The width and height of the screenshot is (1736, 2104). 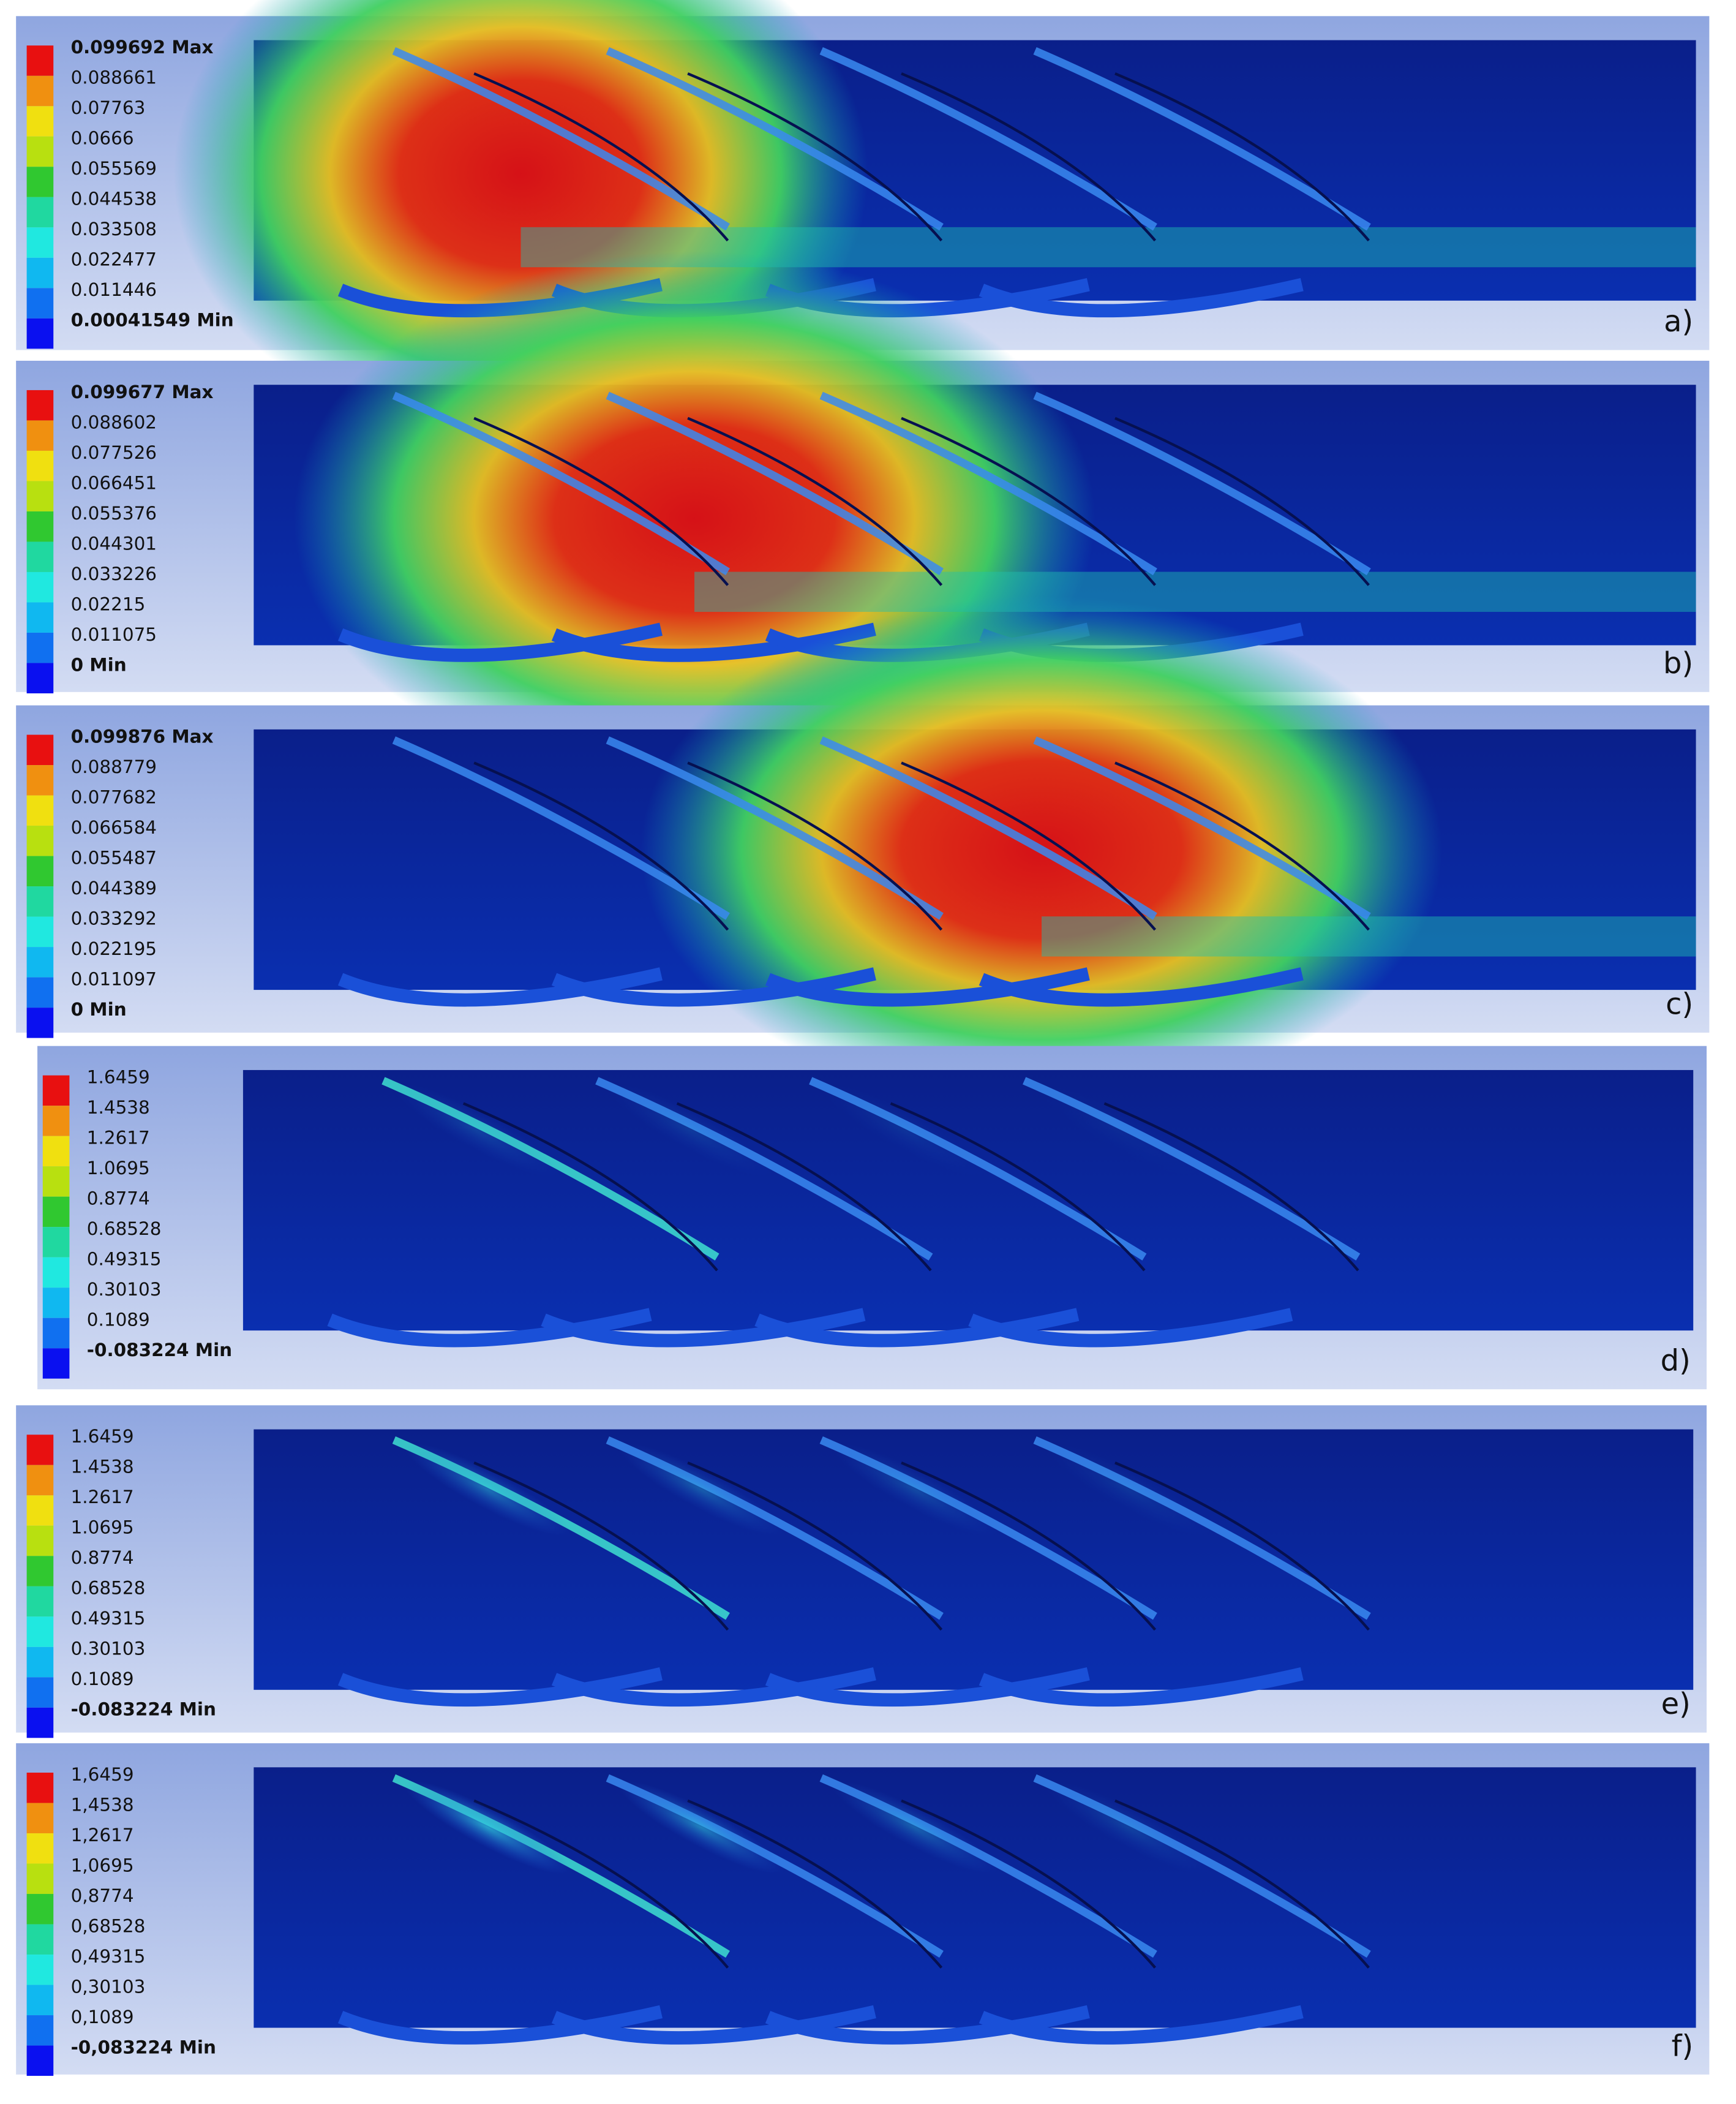 What do you see at coordinates (108, 604) in the screenshot?
I see `legend-label: 0.02215` at bounding box center [108, 604].